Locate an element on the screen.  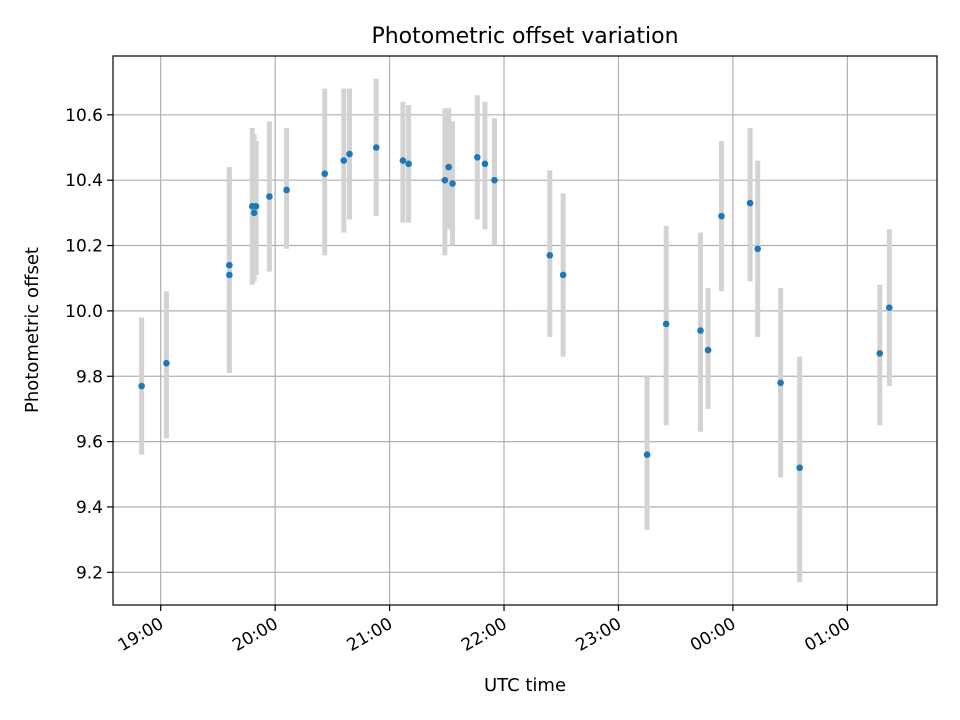
y-tick-label: 10.4 is located at coordinates (84, 181).